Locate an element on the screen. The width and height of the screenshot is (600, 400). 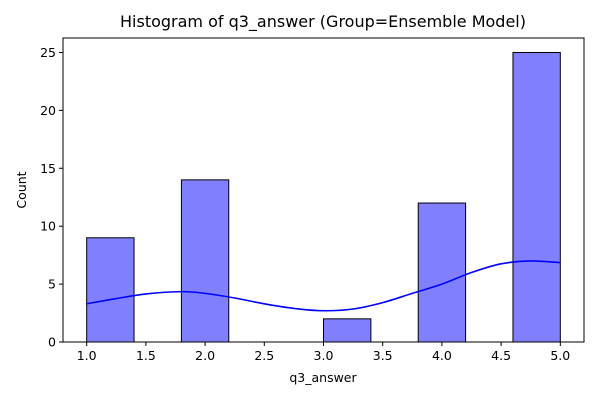
x-axis-label: q3_answer is located at coordinates (323, 377).